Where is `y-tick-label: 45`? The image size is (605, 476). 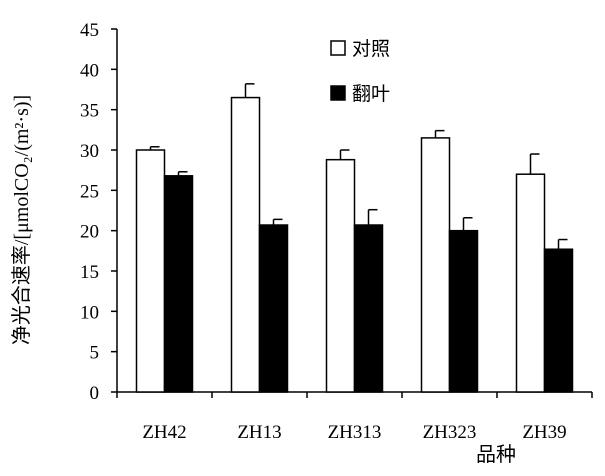
y-tick-label: 45 is located at coordinates (89, 30).